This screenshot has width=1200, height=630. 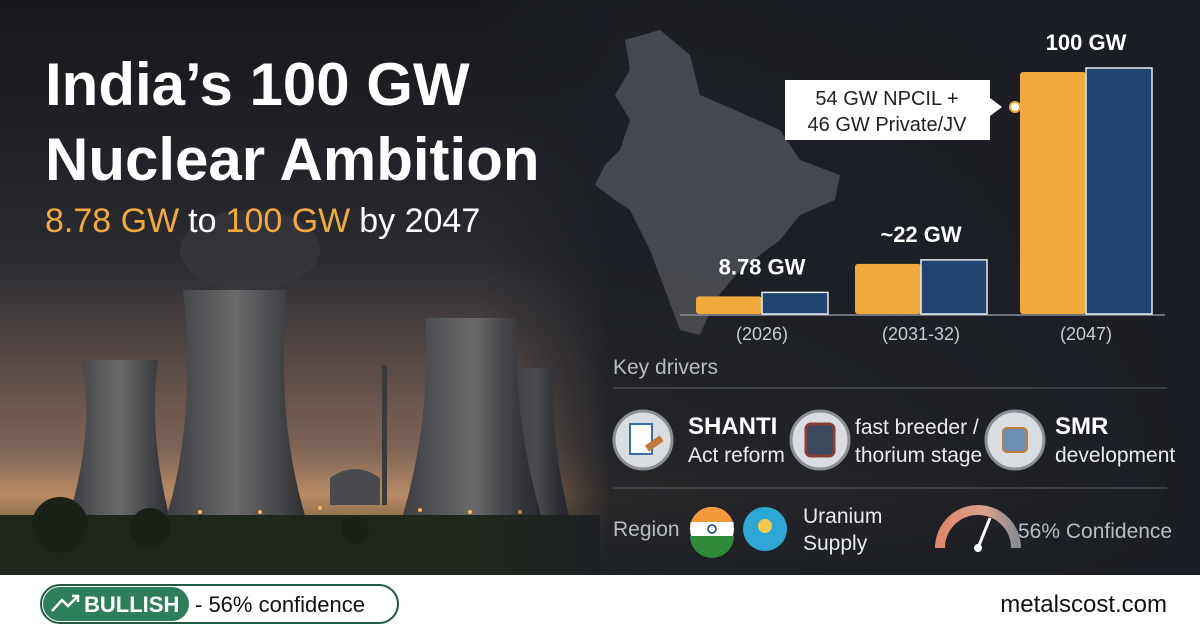 What do you see at coordinates (1015, 107) in the screenshot?
I see `annotation-dot` at bounding box center [1015, 107].